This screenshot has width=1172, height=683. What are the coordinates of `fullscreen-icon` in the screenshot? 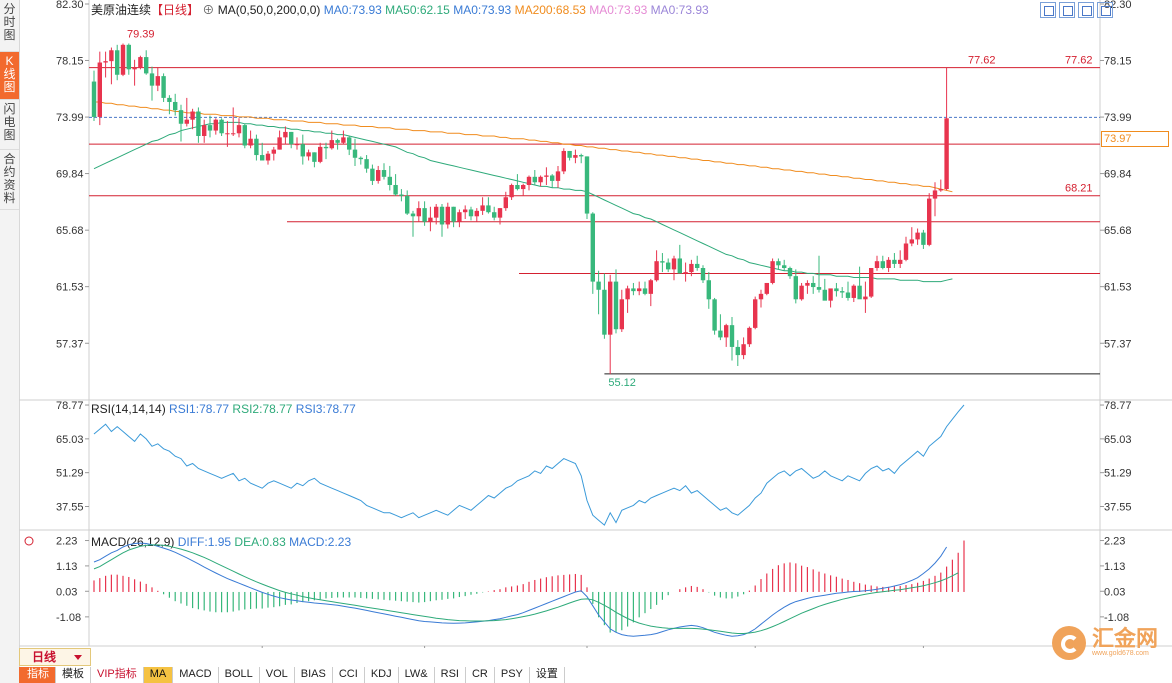 It's located at (1105, 10).